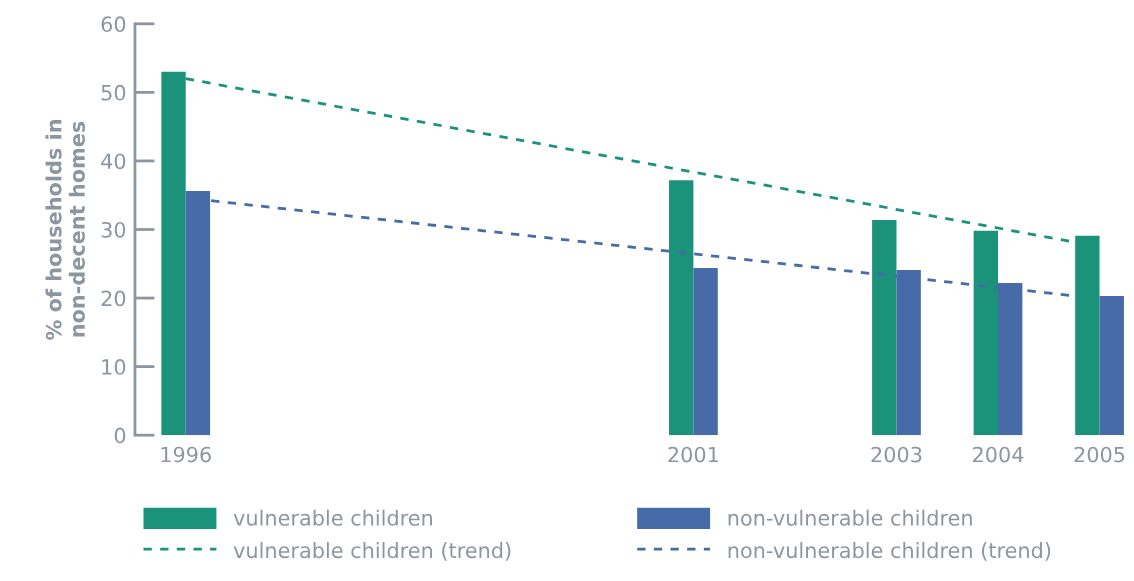 Image resolution: width=1134 pixels, height=581 pixels. I want to click on x-tick-label: 2001, so click(693, 454).